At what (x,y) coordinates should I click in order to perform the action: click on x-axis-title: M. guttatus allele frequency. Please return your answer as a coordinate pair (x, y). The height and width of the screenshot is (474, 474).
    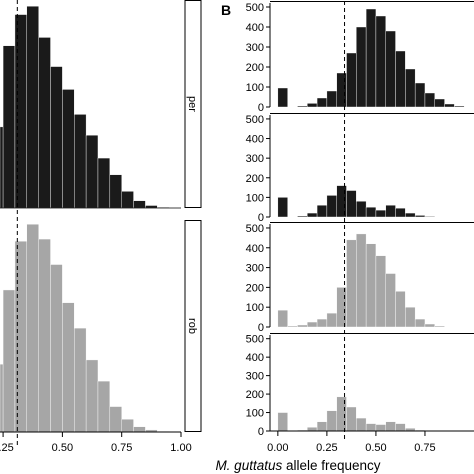
    Looking at the image, I should click on (297, 465).